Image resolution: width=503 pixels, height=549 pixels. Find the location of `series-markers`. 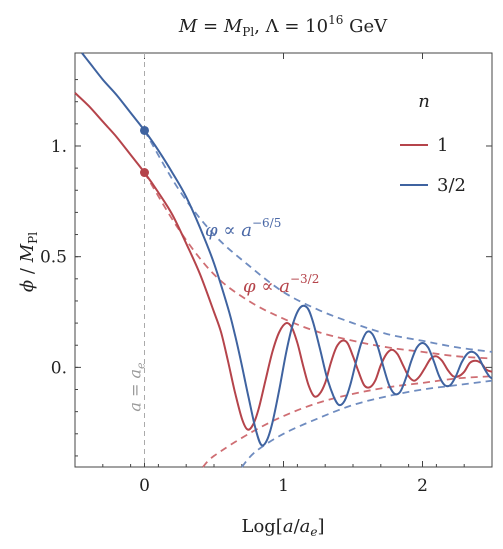

series-markers is located at coordinates (144, 151).